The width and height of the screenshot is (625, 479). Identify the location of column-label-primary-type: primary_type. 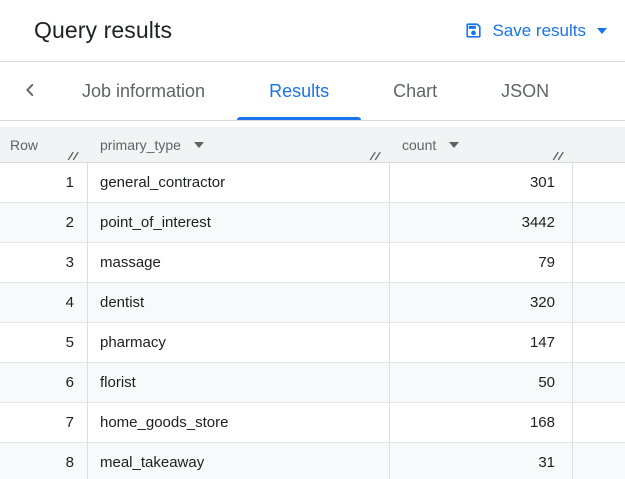
(140, 144).